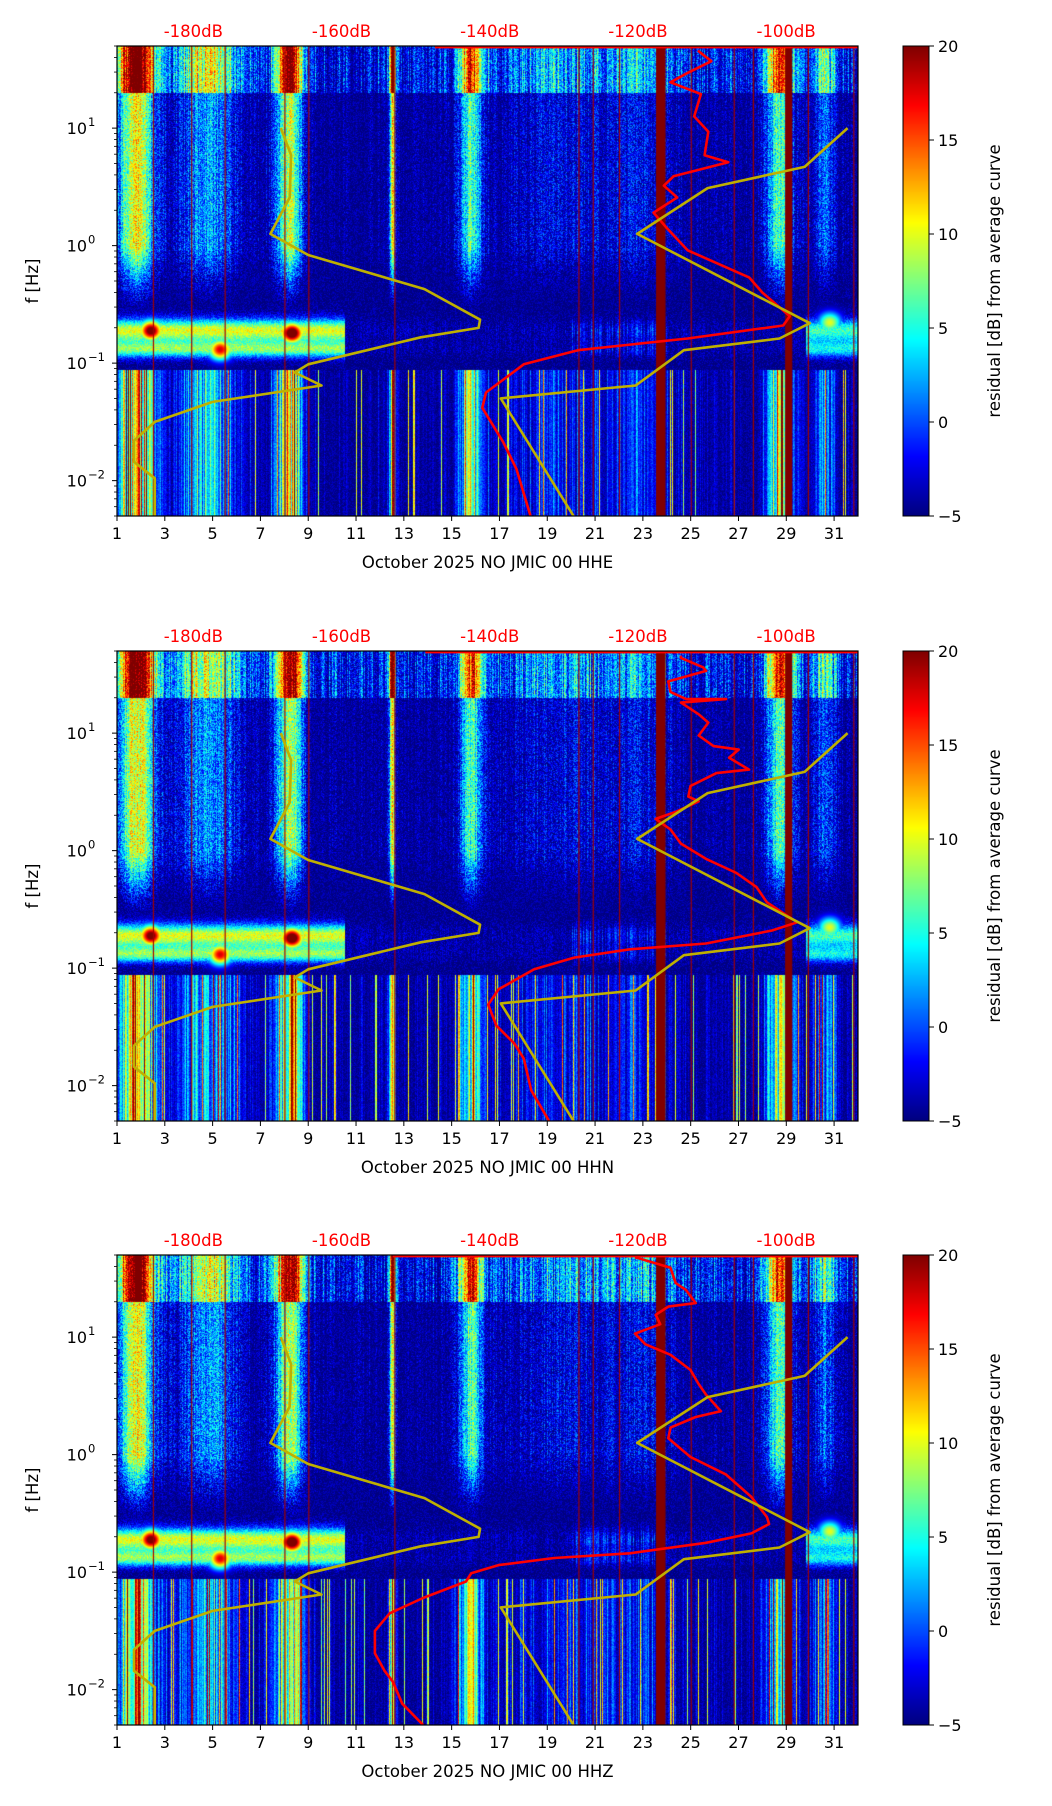 This screenshot has height=1806, width=1052. What do you see at coordinates (213, 1138) in the screenshot?
I see `x-tick-label: 5` at bounding box center [213, 1138].